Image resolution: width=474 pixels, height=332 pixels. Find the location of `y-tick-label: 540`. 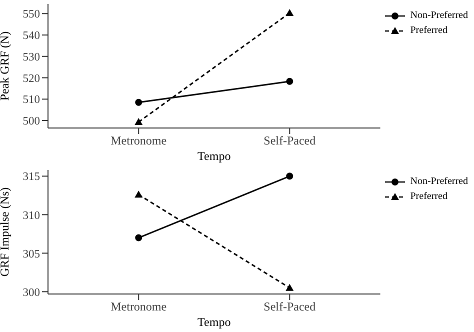

y-tick-label: 540 is located at coordinates (31, 36).